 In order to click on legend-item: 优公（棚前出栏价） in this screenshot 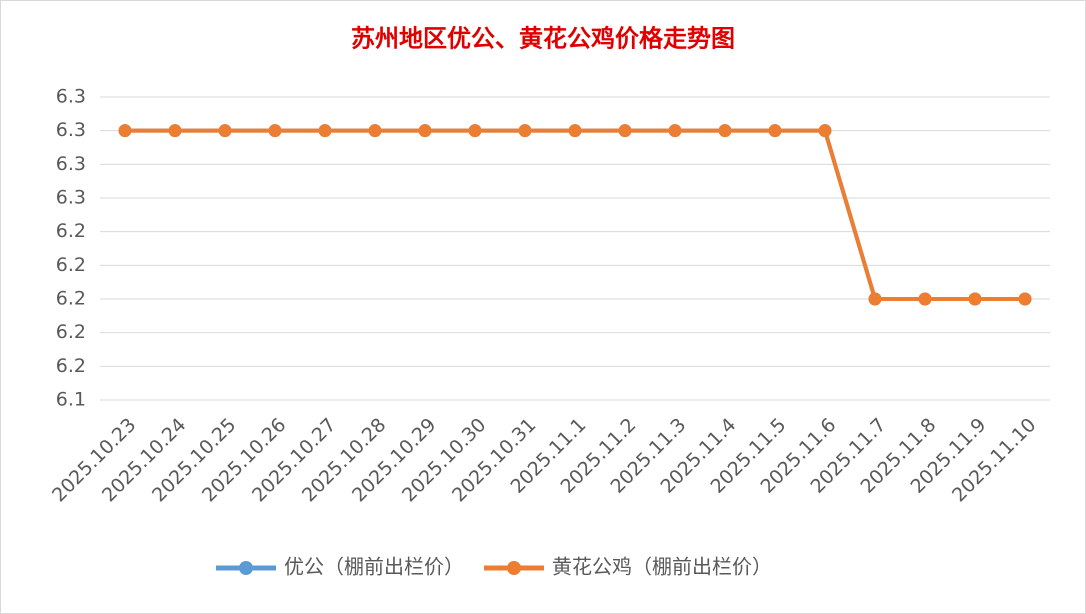, I will do `click(340, 567)`.